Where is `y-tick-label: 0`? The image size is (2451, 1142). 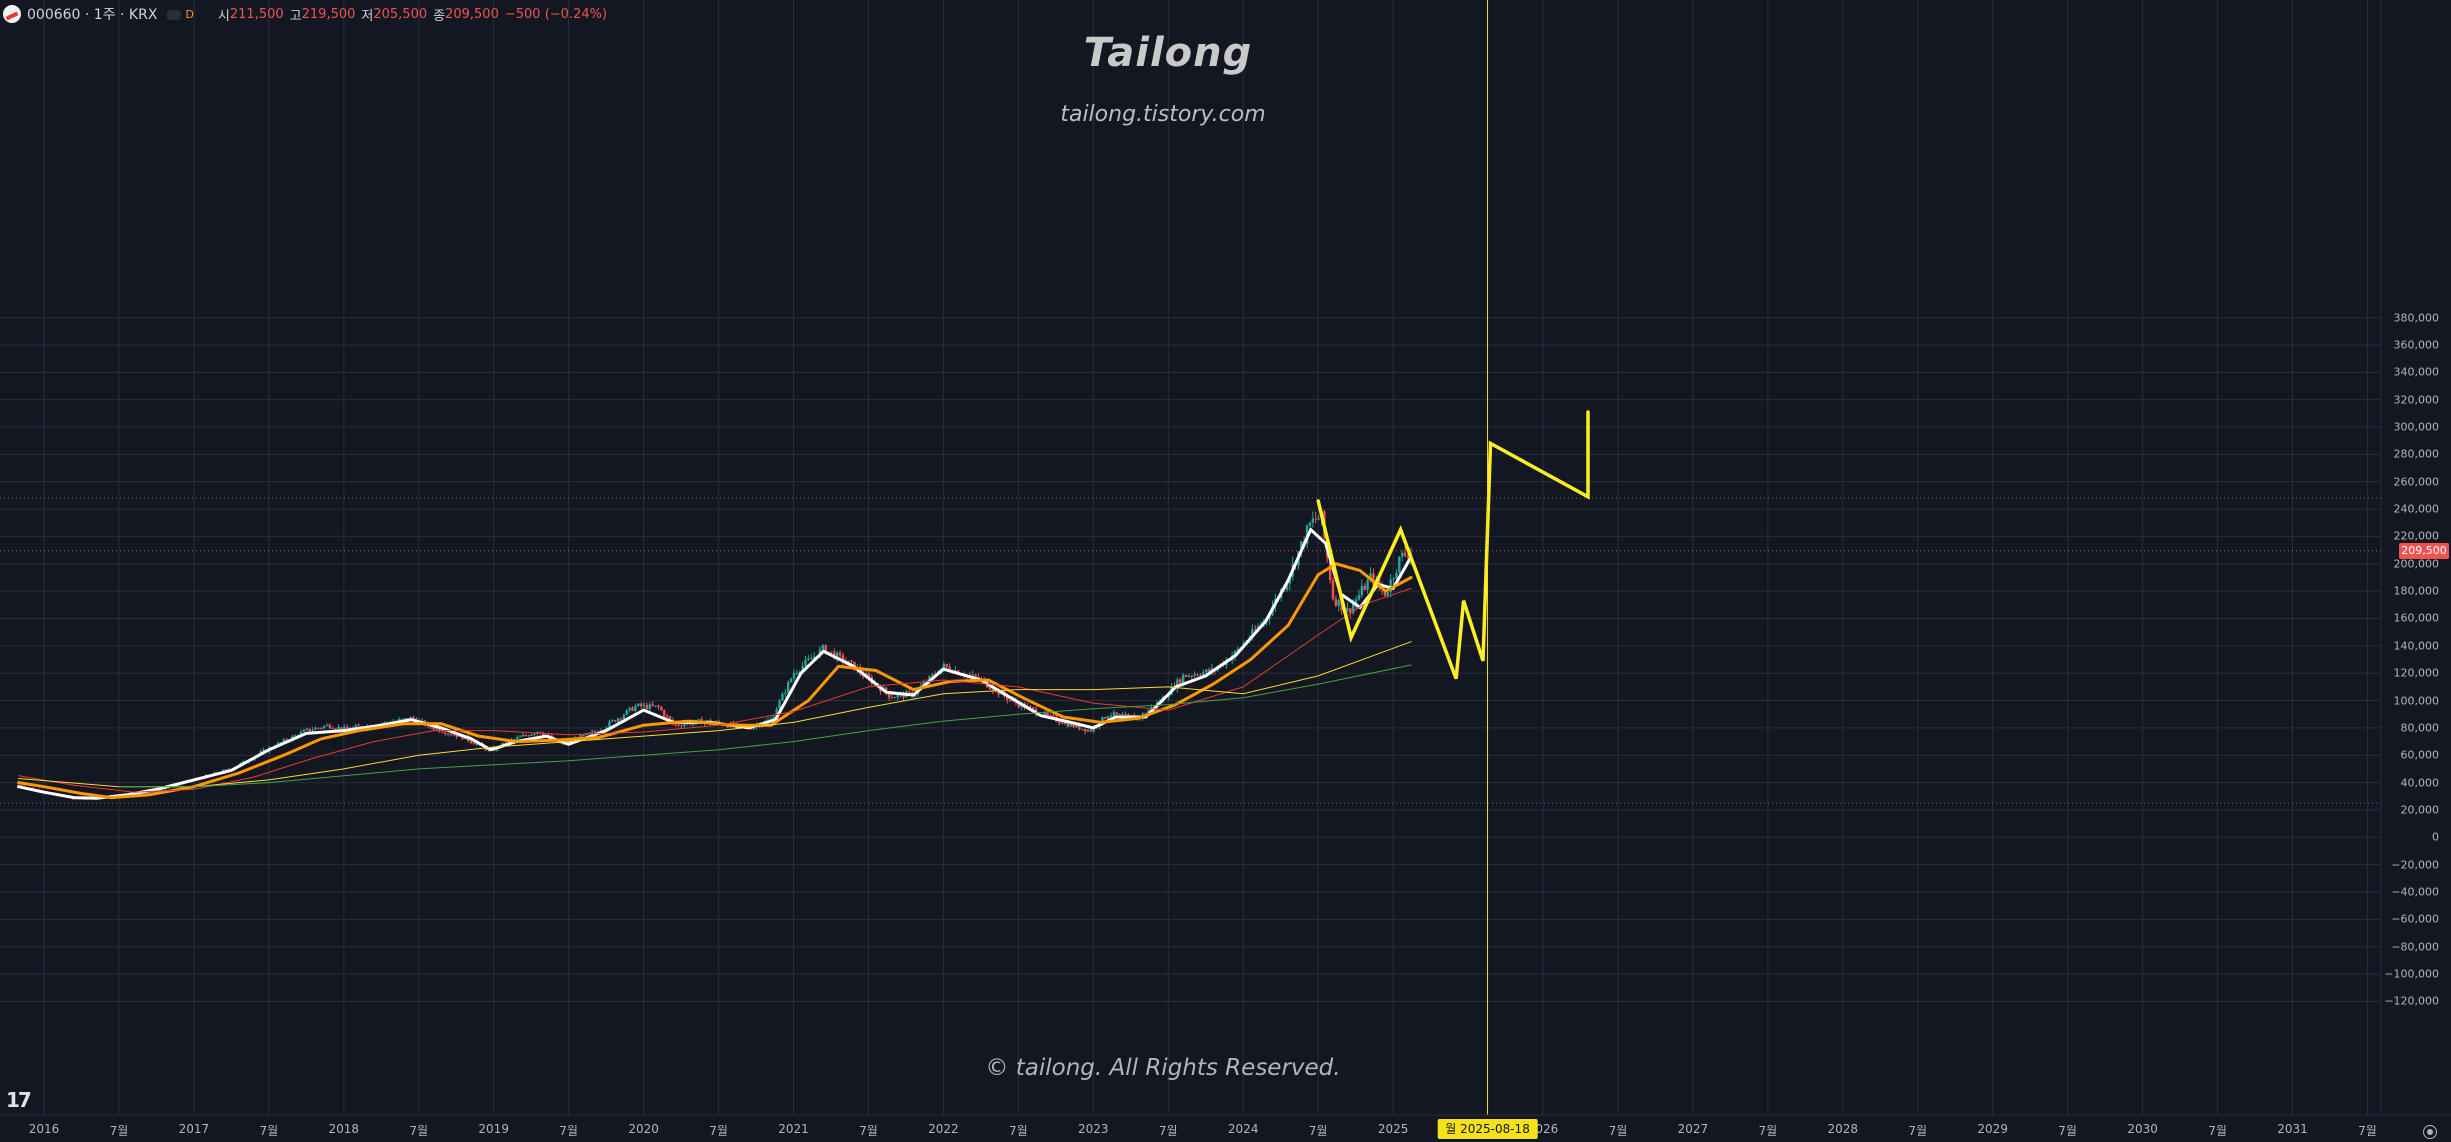
y-tick-label: 0 is located at coordinates (2435, 837).